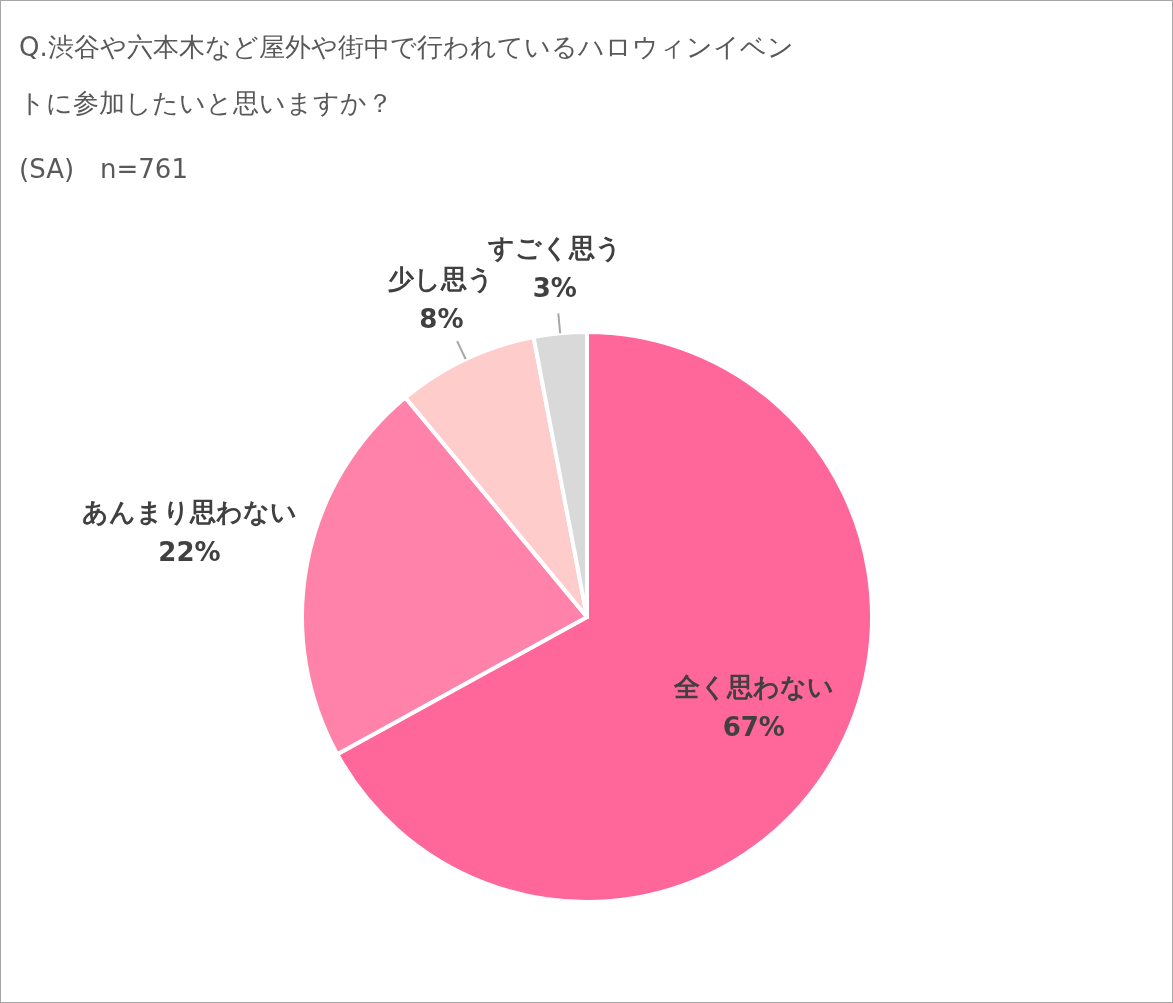 This screenshot has height=1003, width=1173. Describe the element at coordinates (753, 726) in the screenshot. I see `data-label: 67%` at that location.